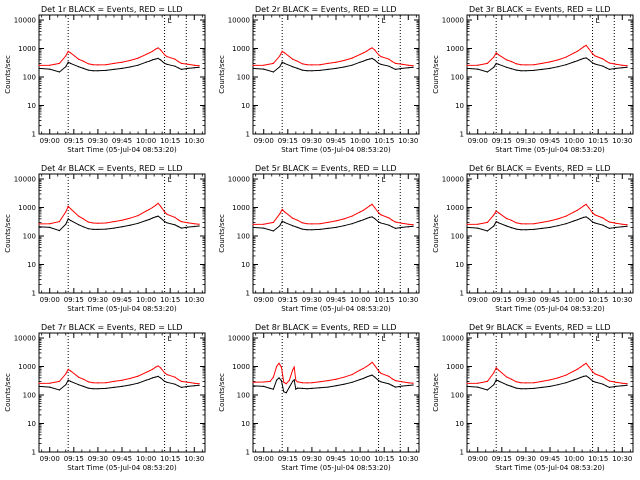 Image resolution: width=640 pixels, height=480 pixels. Describe the element at coordinates (264, 459) in the screenshot. I see `x-tick-label: 09:00` at that location.